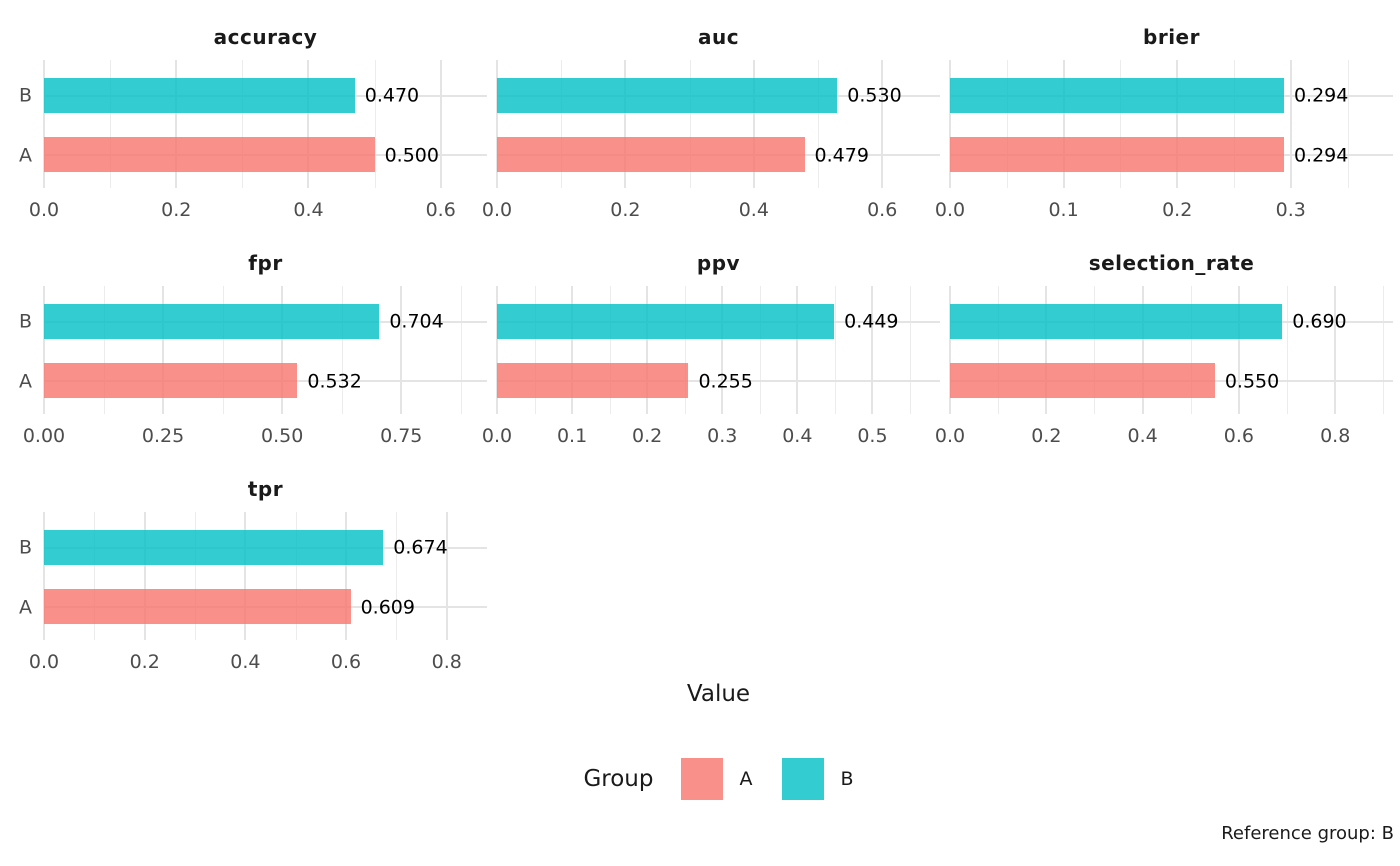  What do you see at coordinates (841, 155) in the screenshot?
I see `bar-value-label: 0.479` at bounding box center [841, 155].